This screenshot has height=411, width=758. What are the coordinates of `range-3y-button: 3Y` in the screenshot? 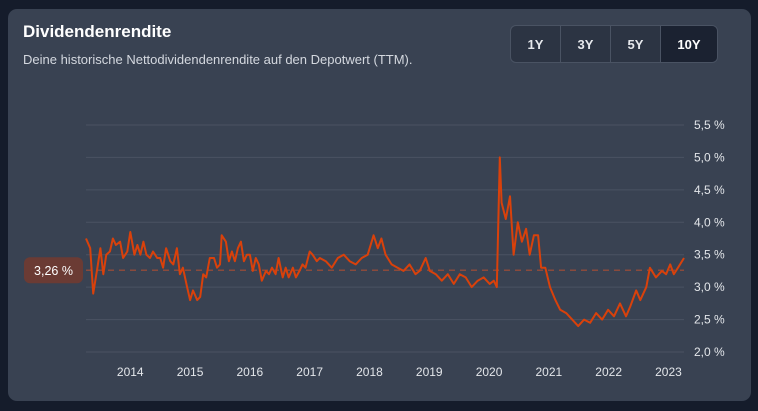 It's located at (586, 44).